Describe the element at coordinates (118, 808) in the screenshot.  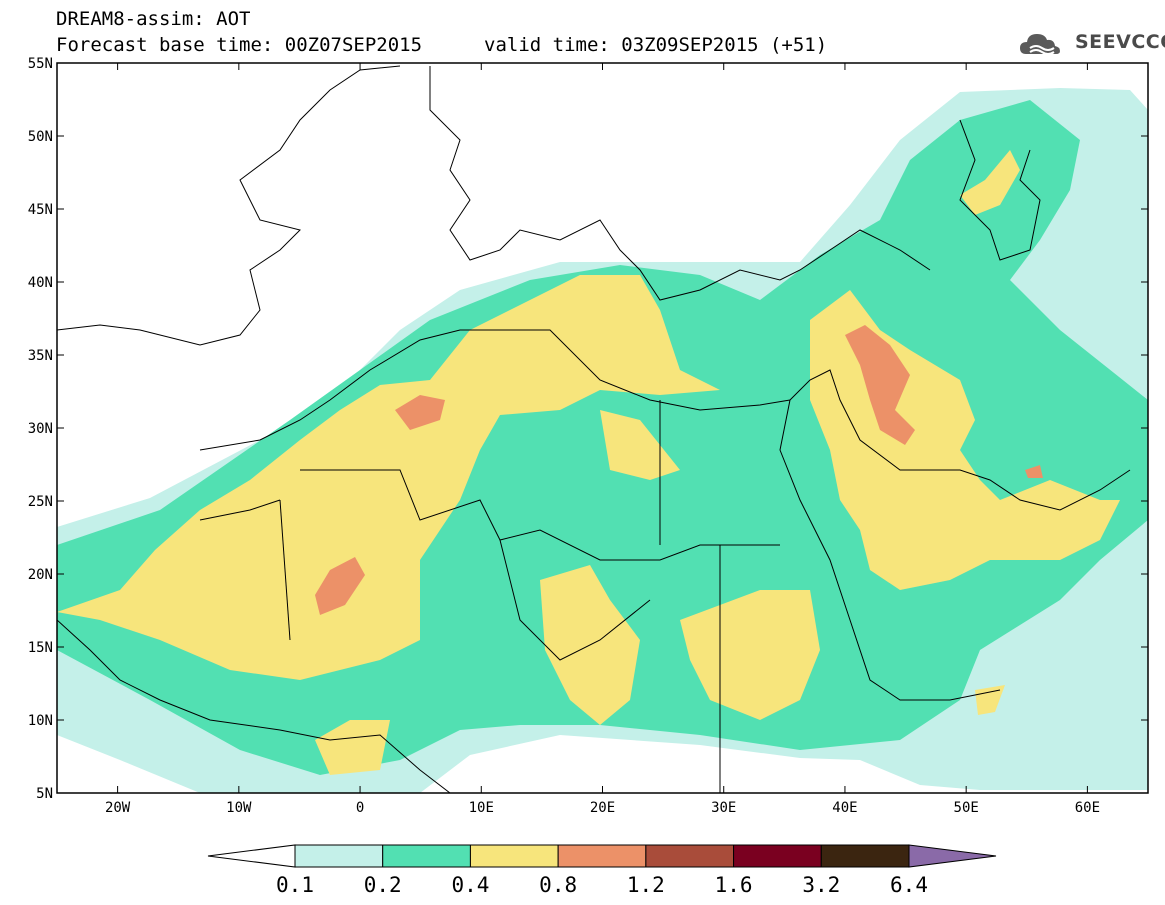
I see `lon-tick-label: 20W` at that location.